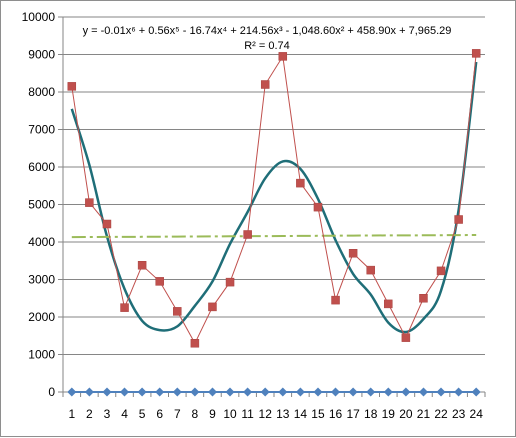  What do you see at coordinates (371, 414) in the screenshot?
I see `x-tick-label: 18` at bounding box center [371, 414].